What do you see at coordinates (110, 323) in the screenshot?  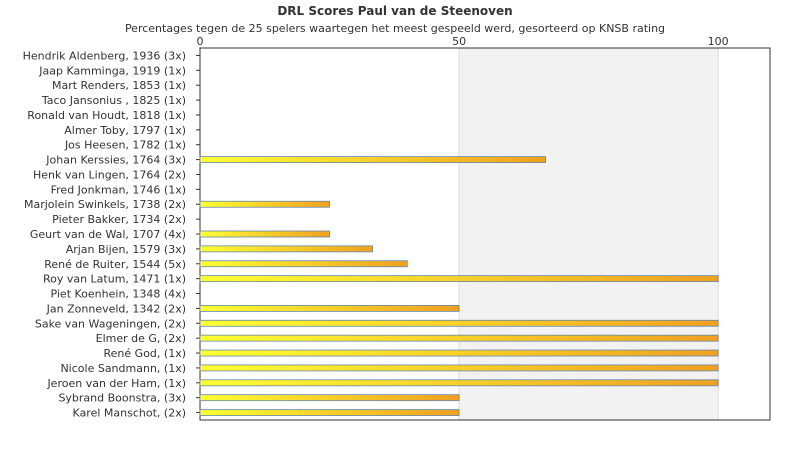 I see `category-label: Sake van Wageningen, (2x)` at bounding box center [110, 323].